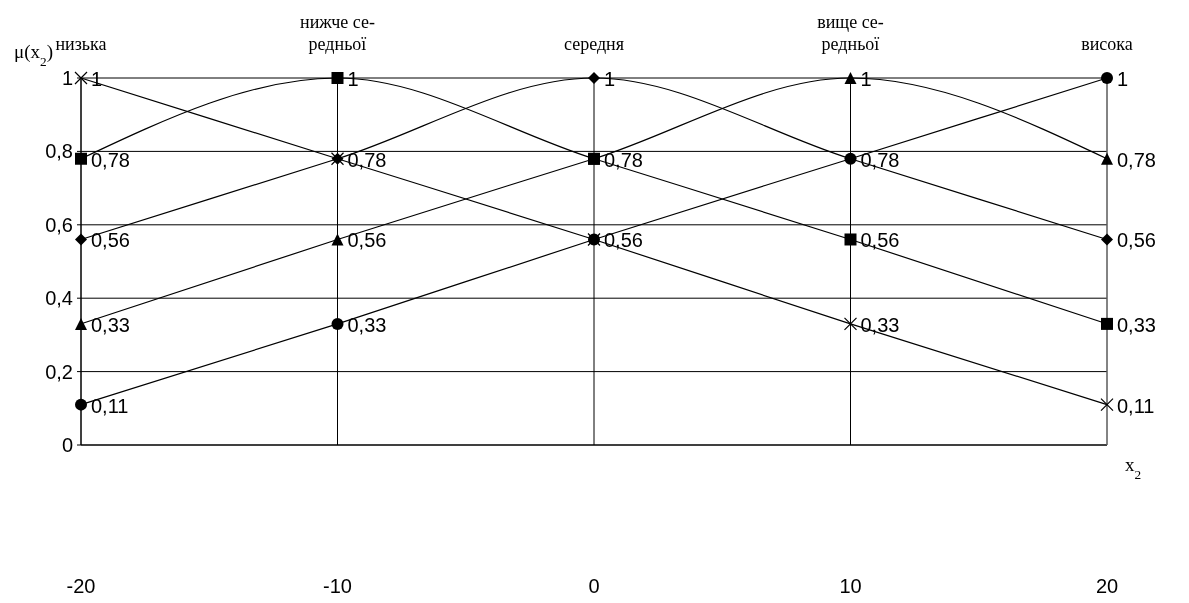  Describe the element at coordinates (337, 586) in the screenshot. I see `x-tick-label: -10` at that location.